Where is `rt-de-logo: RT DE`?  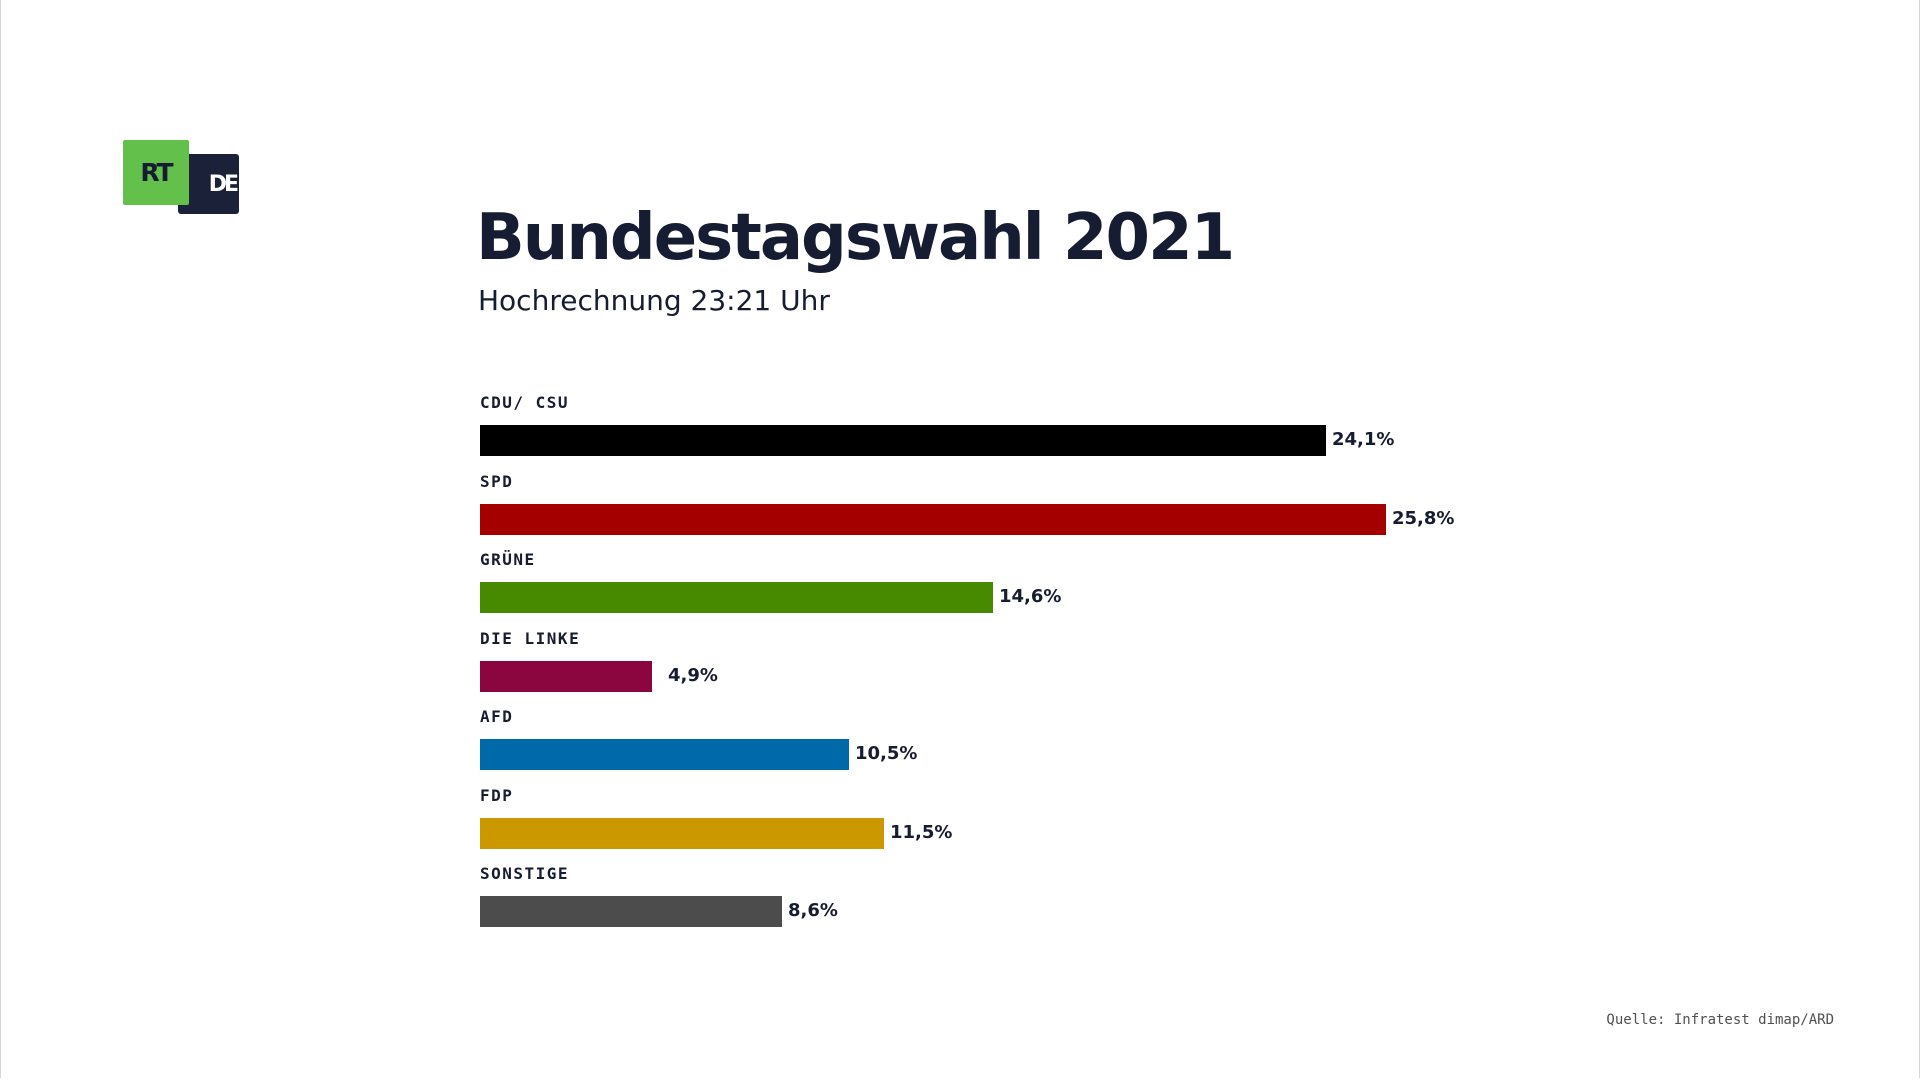 rt-de-logo: RT DE is located at coordinates (181, 177).